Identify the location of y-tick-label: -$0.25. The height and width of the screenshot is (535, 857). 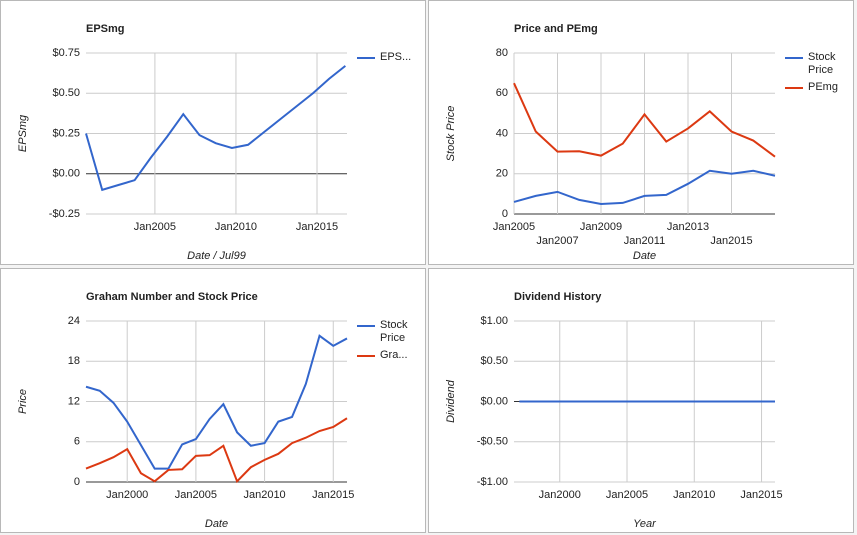
(64, 214).